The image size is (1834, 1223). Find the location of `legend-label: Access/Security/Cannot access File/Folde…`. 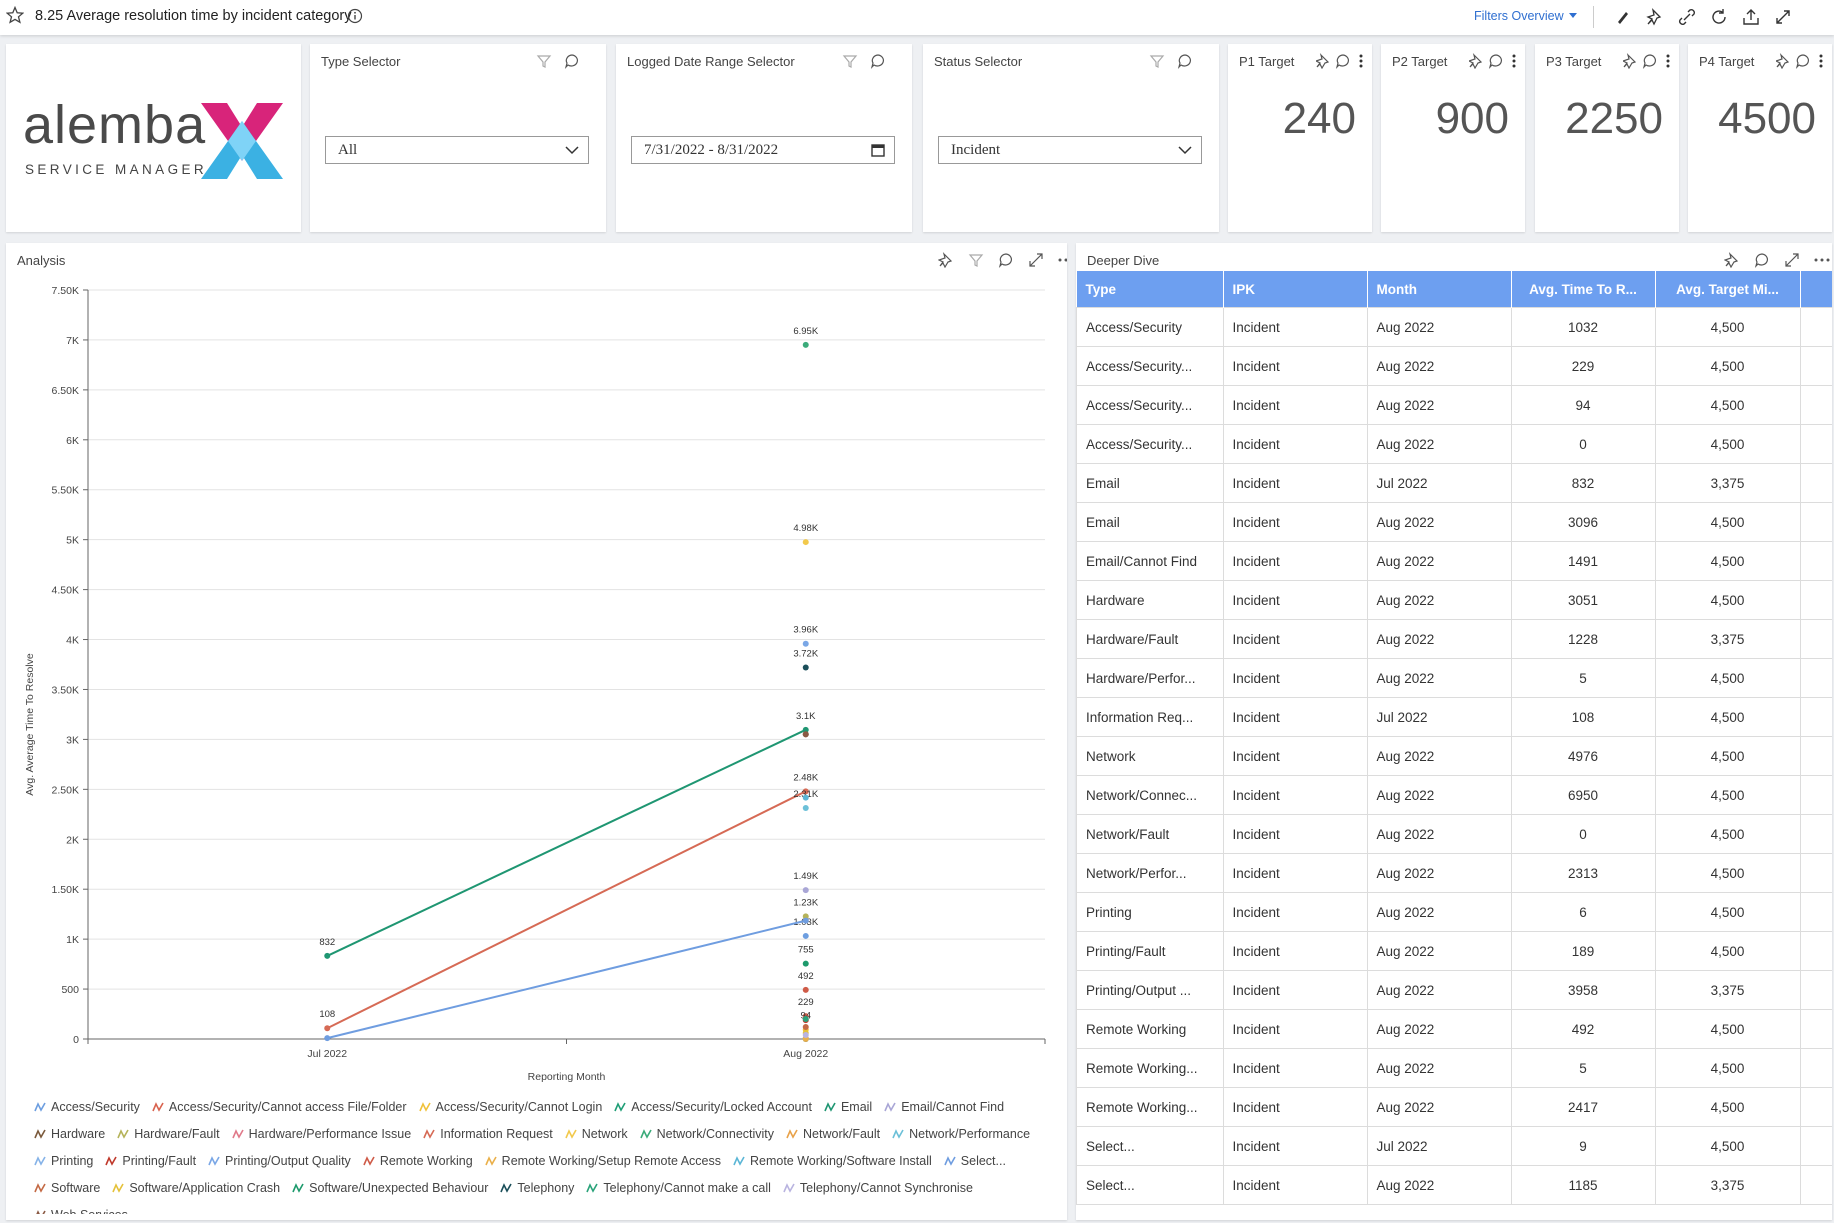

legend-label: Access/Security/Cannot access File/Folde… is located at coordinates (287, 1106).